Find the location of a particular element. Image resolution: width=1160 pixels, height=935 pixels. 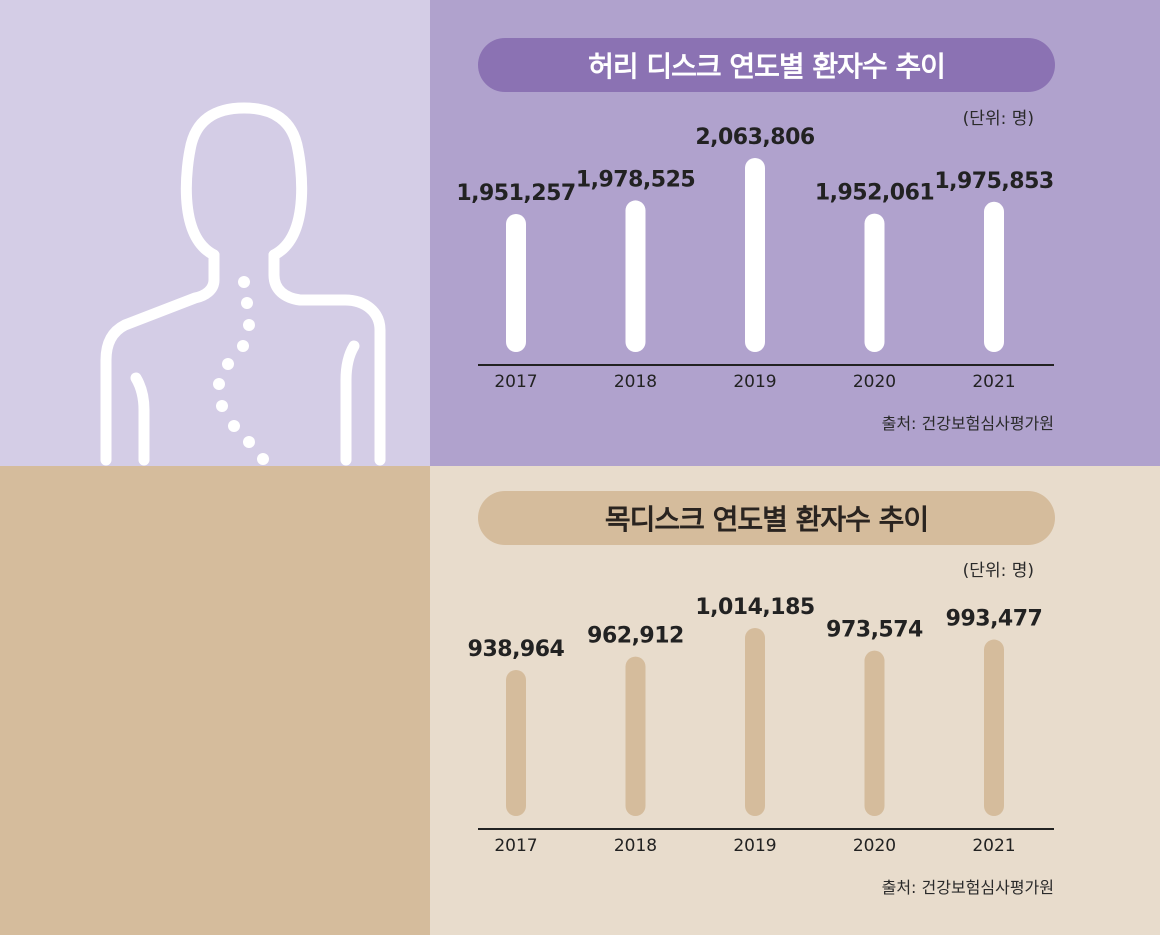

data-label-2020: 973,574 is located at coordinates (874, 630).